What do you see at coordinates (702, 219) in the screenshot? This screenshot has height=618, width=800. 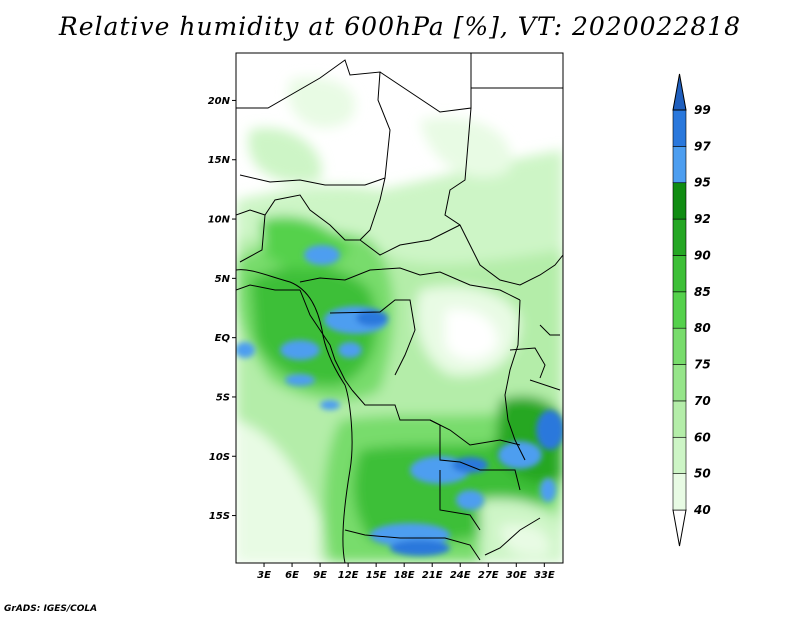 I see `colorbar-label: 92` at bounding box center [702, 219].